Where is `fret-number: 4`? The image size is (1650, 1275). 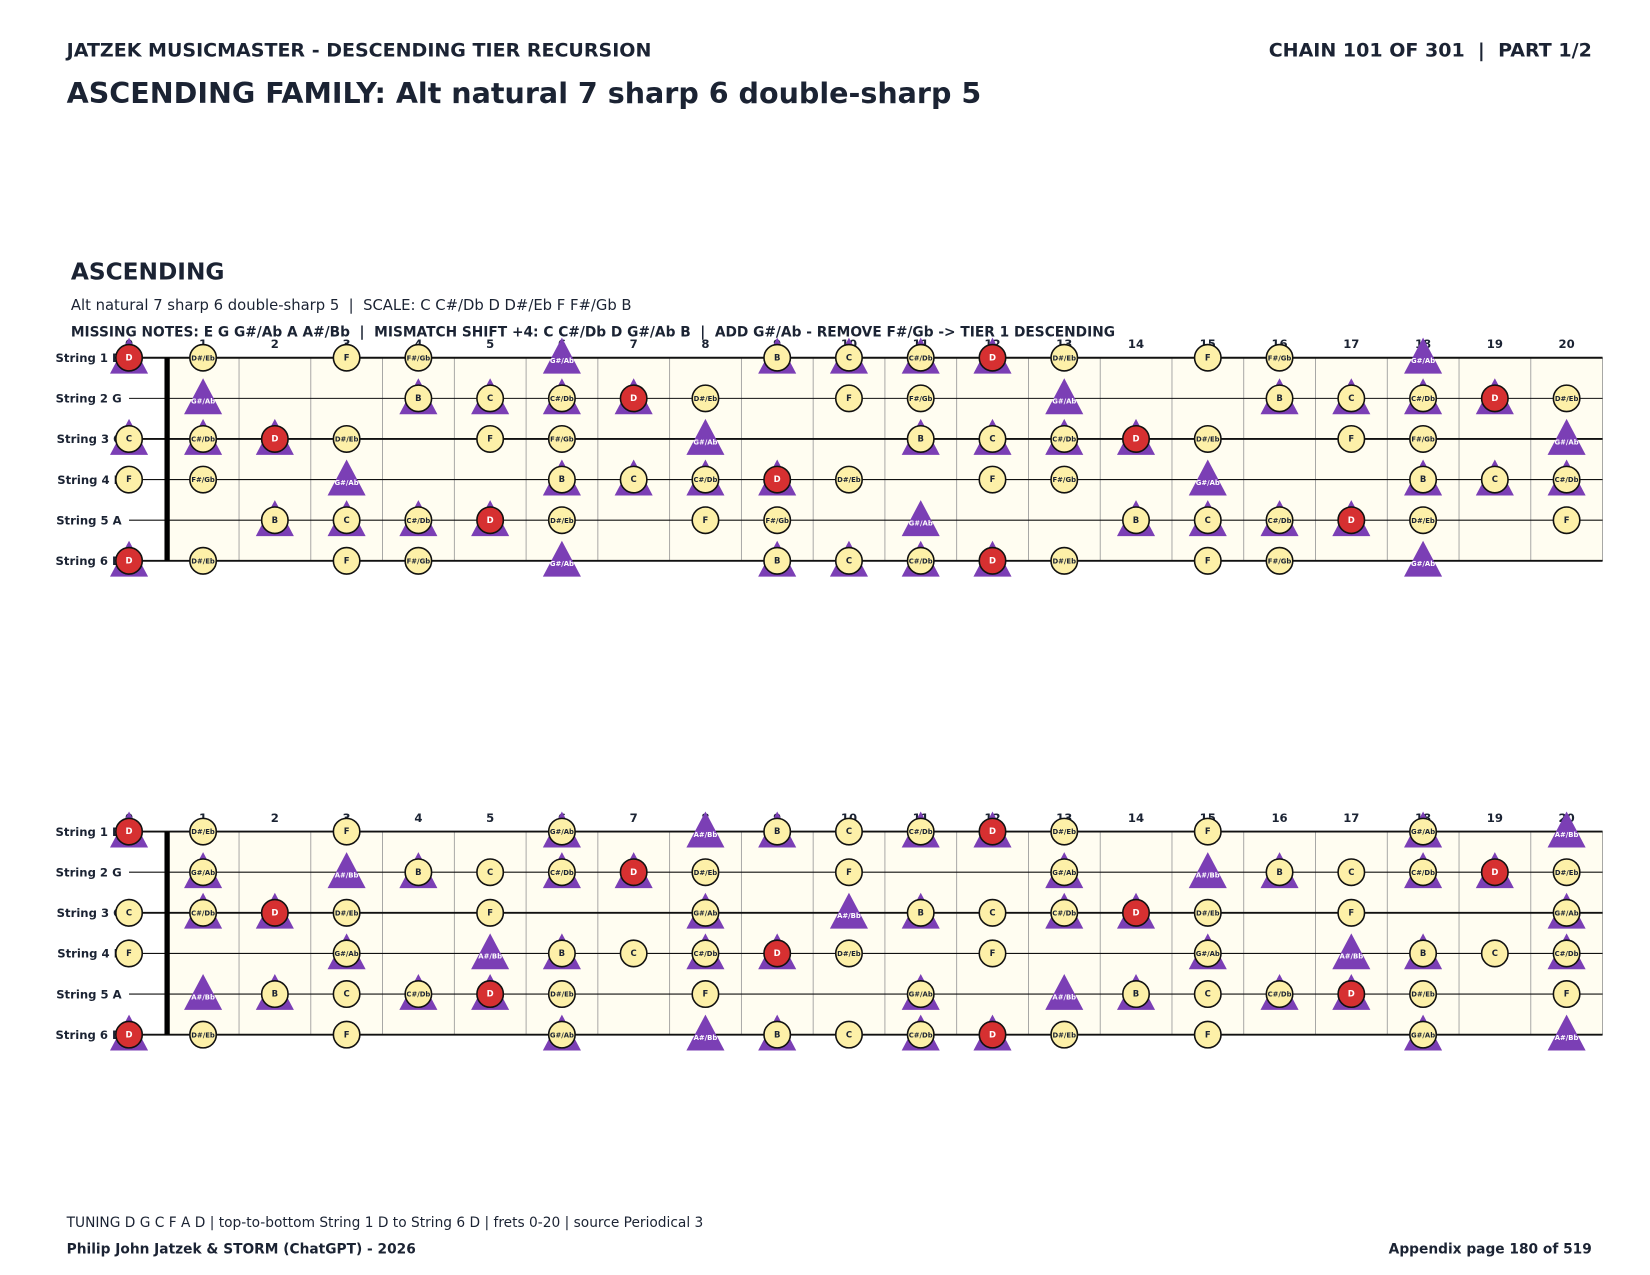 fret-number: 4 is located at coordinates (418, 818).